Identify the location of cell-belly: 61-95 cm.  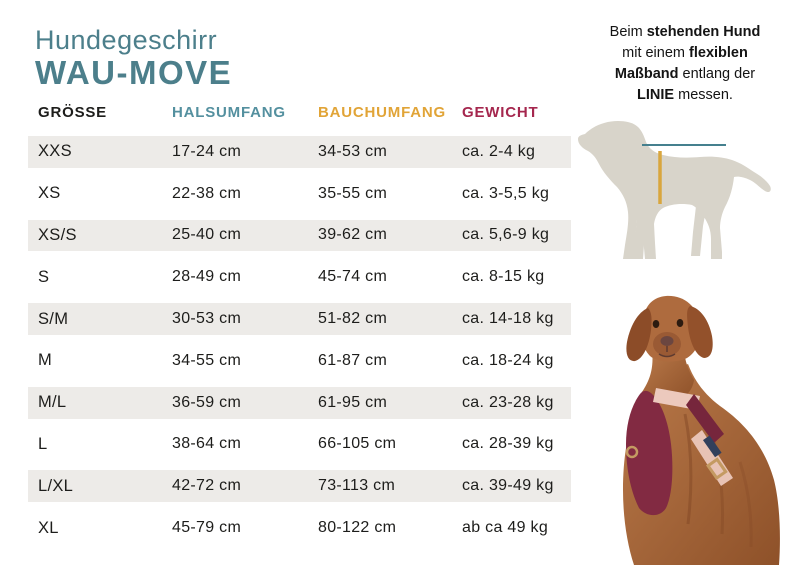
(353, 402).